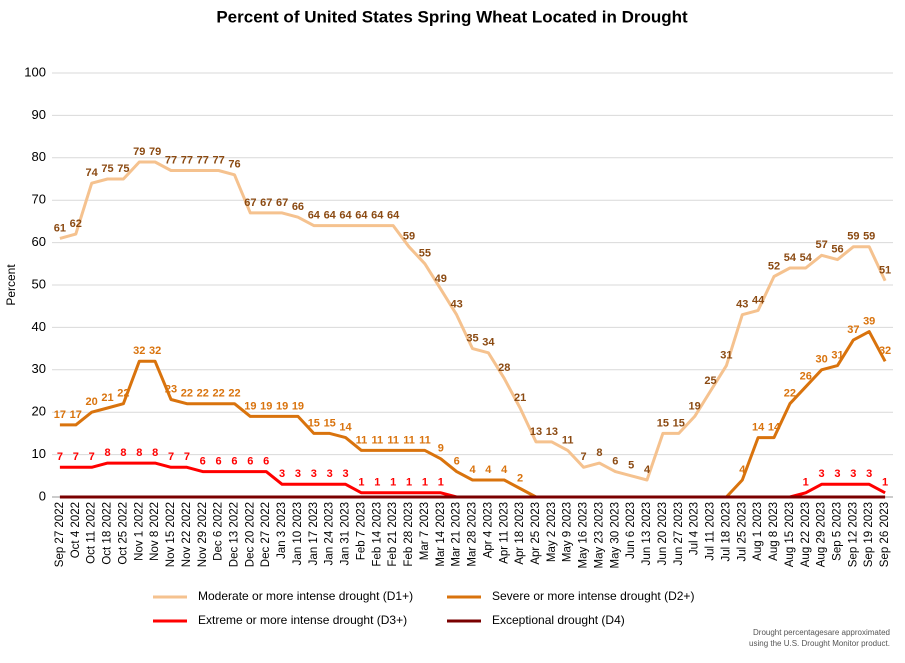 The width and height of the screenshot is (905, 663). Describe the element at coordinates (806, 534) in the screenshot. I see `x-tick-label: Aug 22 2023` at that location.